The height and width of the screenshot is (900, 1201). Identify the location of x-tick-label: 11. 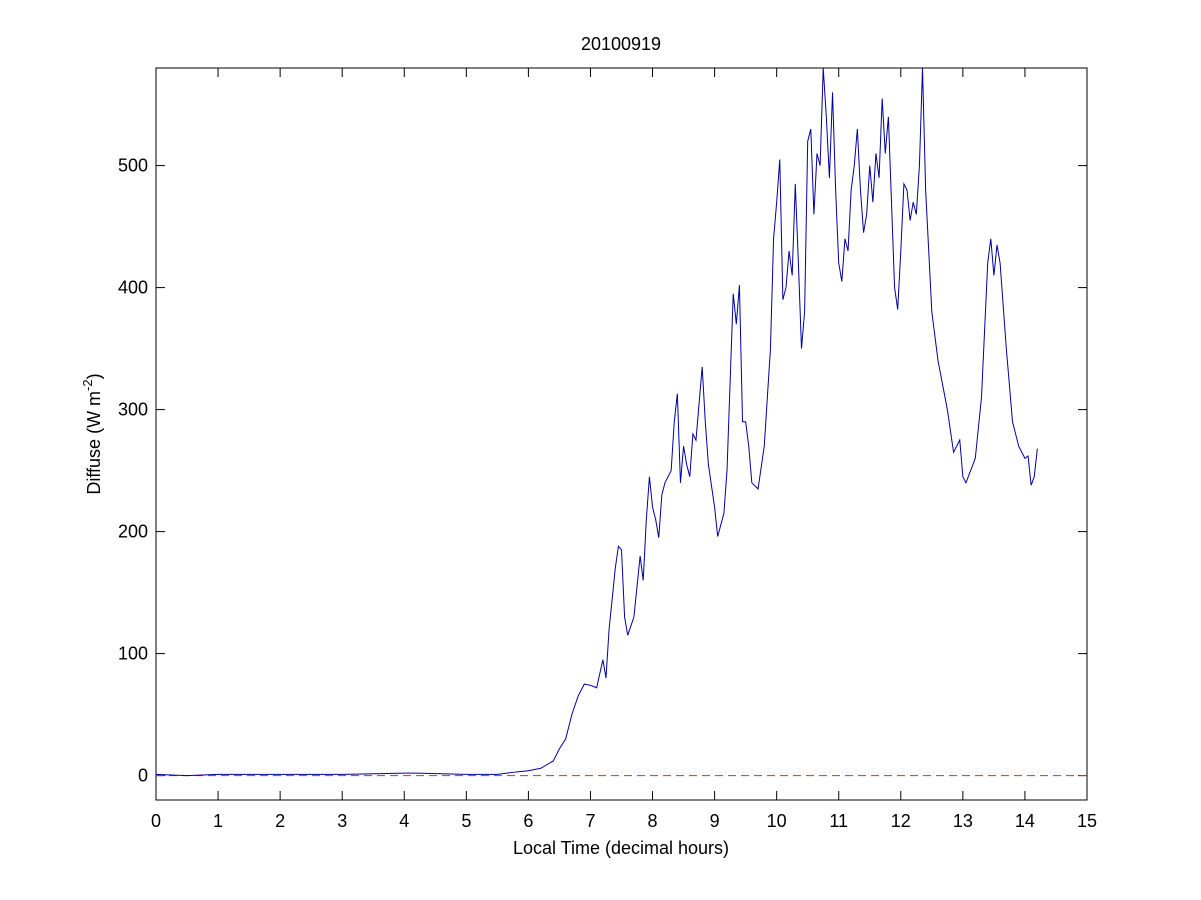
(838, 821).